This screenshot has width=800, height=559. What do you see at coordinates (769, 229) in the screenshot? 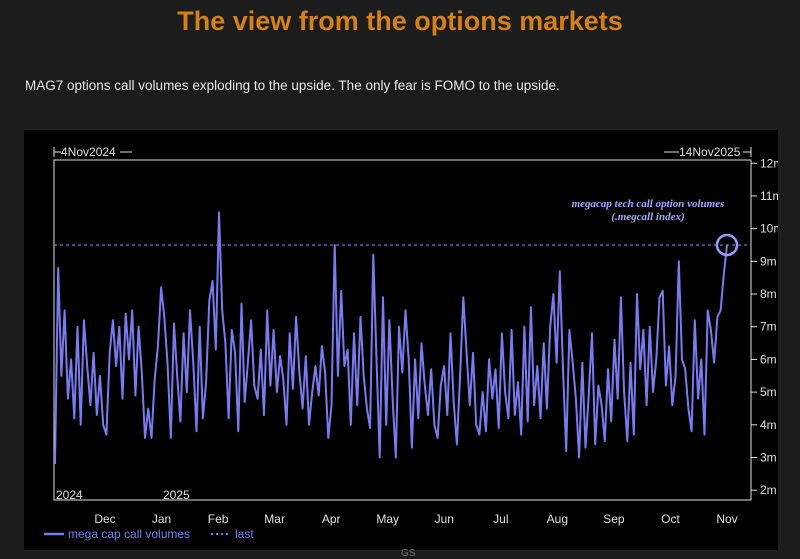
I see `y-tick-label: 10m` at bounding box center [769, 229].